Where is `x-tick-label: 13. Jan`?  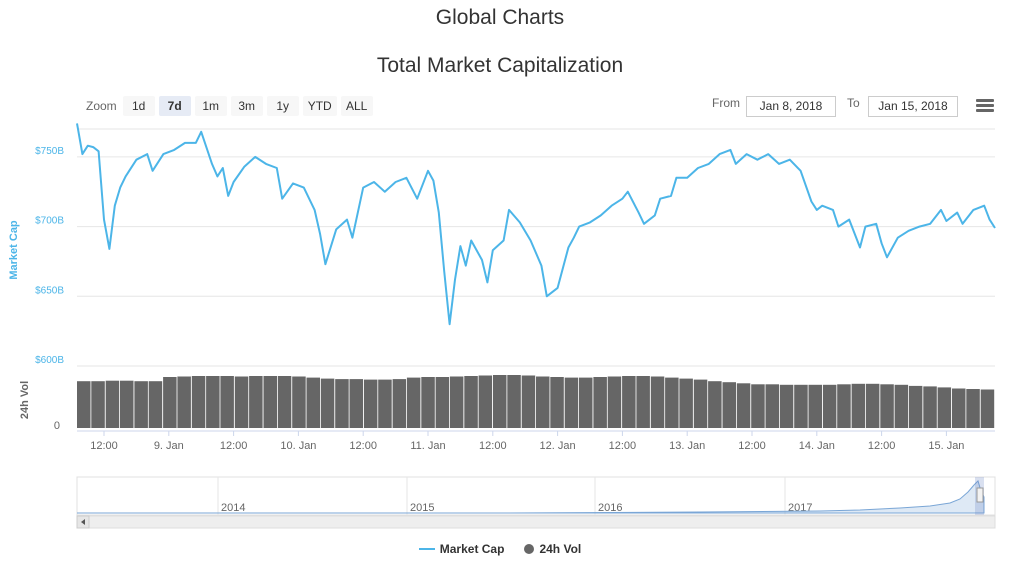
x-tick-label: 13. Jan is located at coordinates (687, 446).